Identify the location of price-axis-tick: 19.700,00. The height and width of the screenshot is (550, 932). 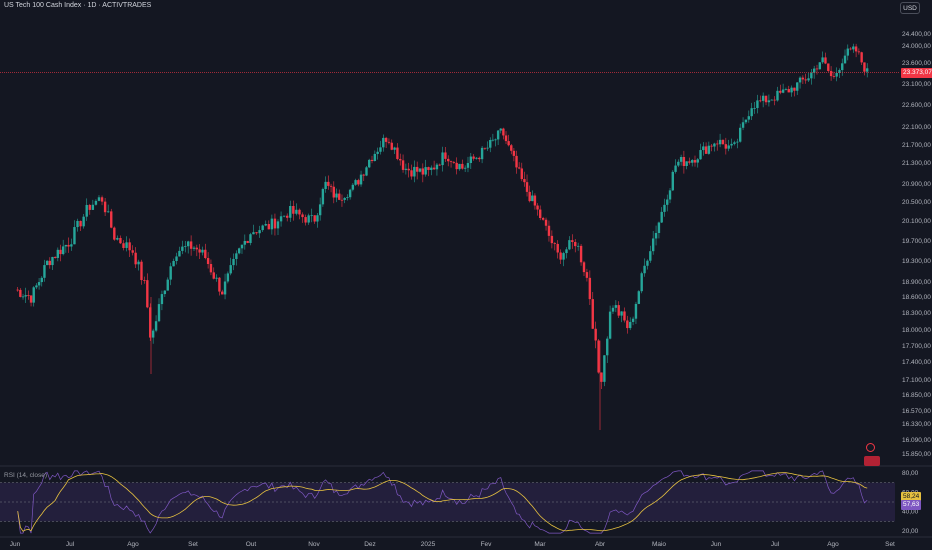
(916, 241).